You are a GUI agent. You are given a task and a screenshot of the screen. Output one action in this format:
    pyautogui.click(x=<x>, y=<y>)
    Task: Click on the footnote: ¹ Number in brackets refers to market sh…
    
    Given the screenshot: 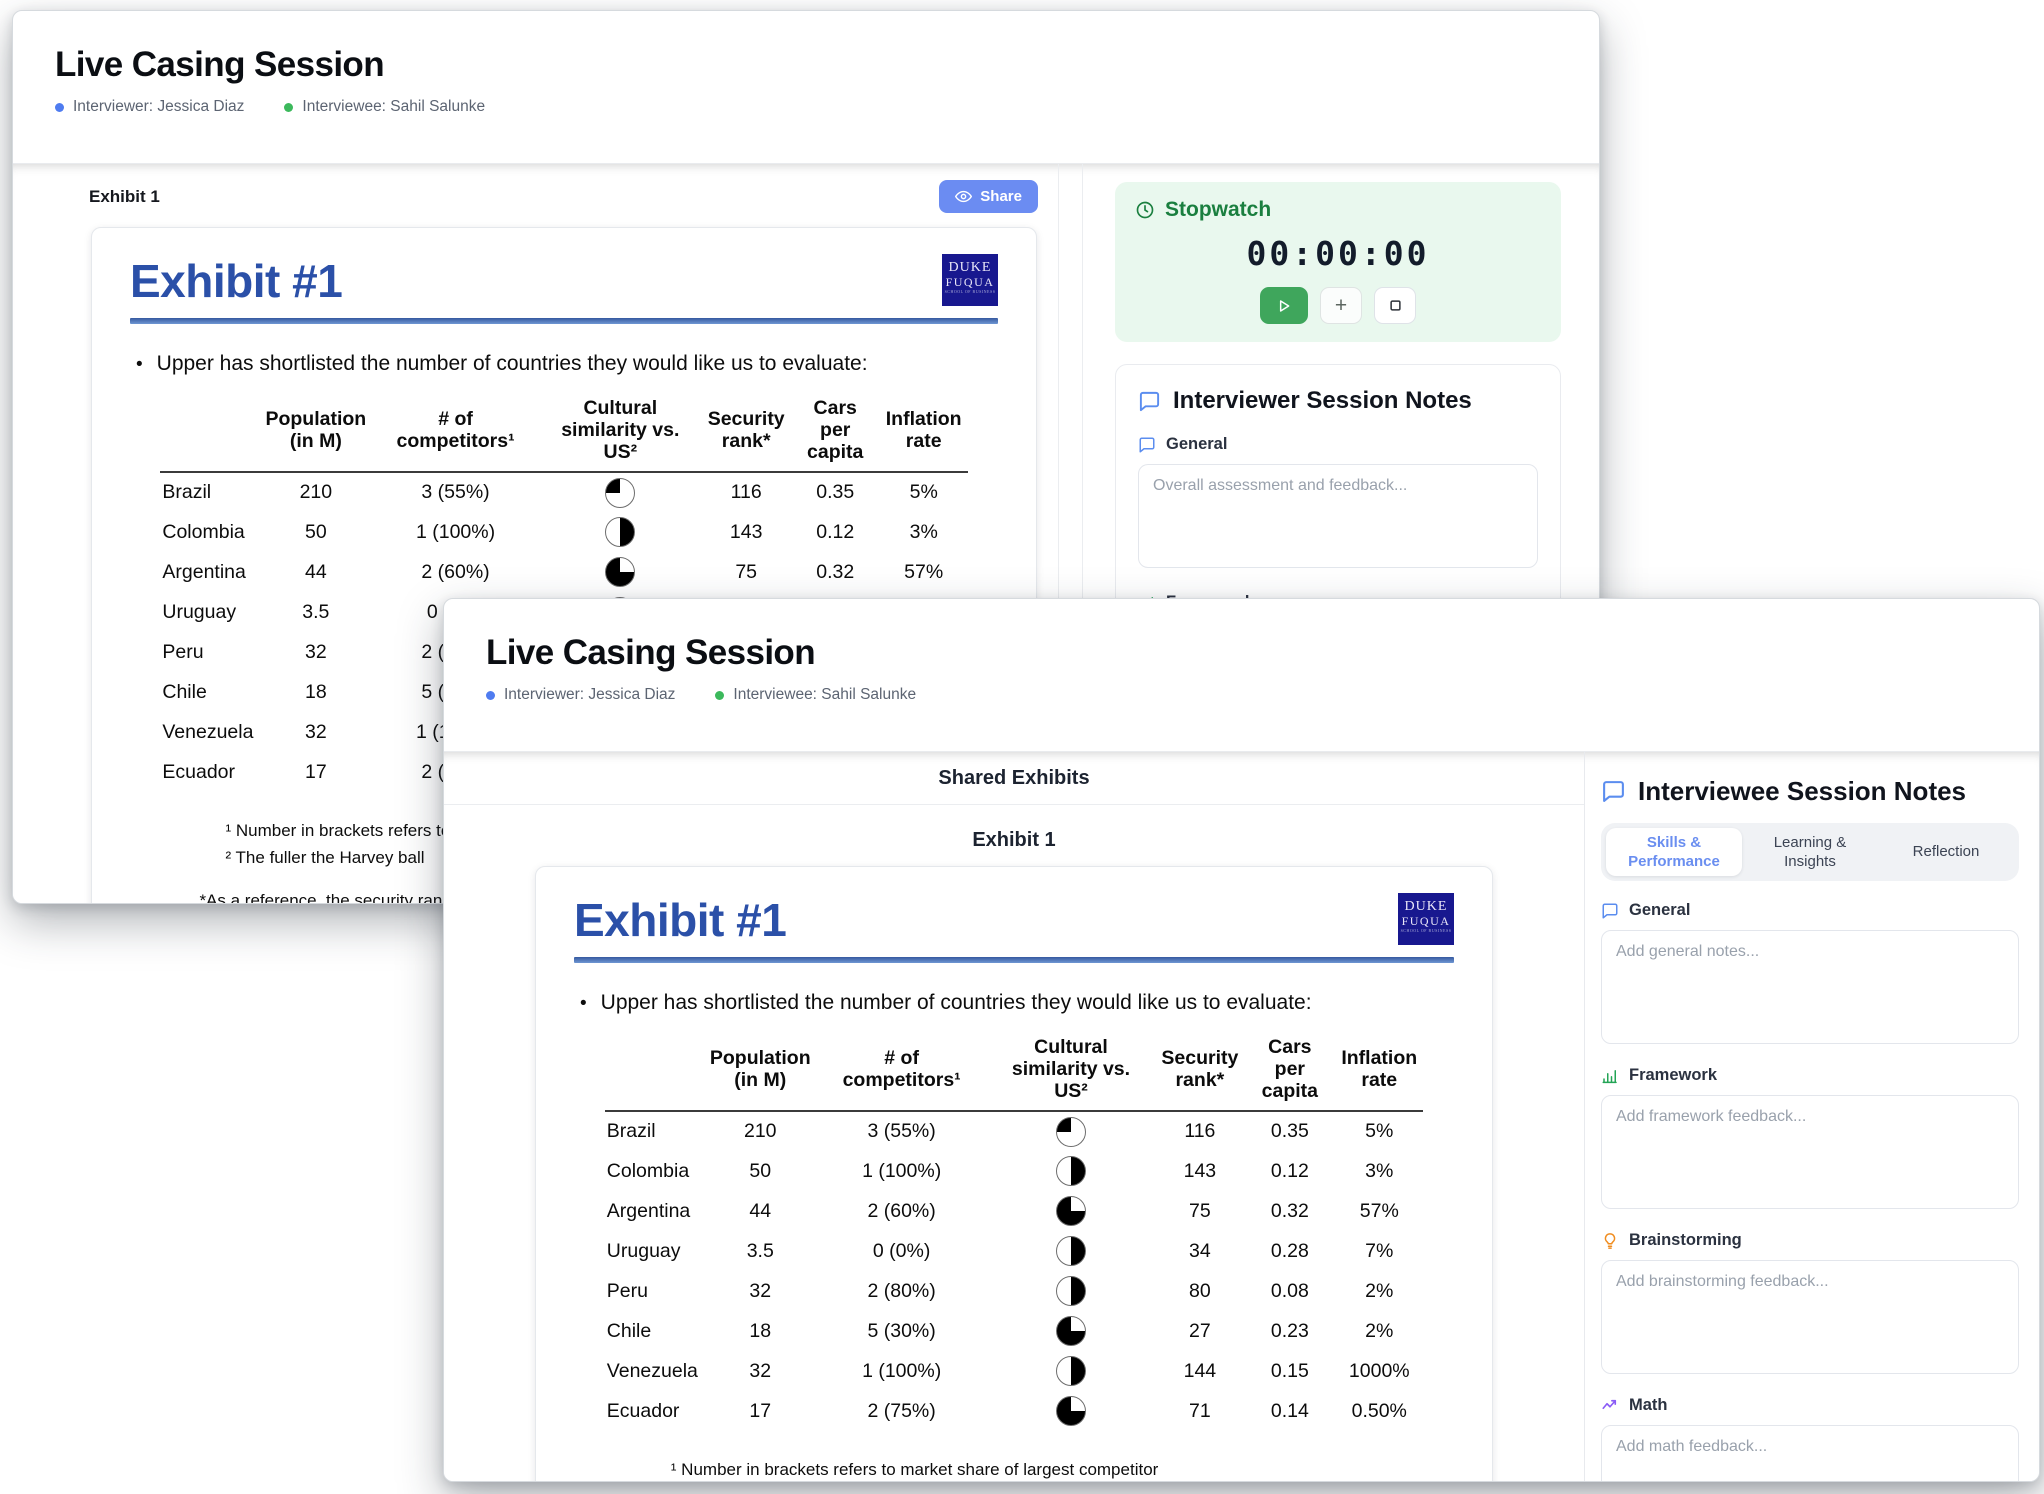 What is the action you would take?
    pyautogui.click(x=914, y=1470)
    